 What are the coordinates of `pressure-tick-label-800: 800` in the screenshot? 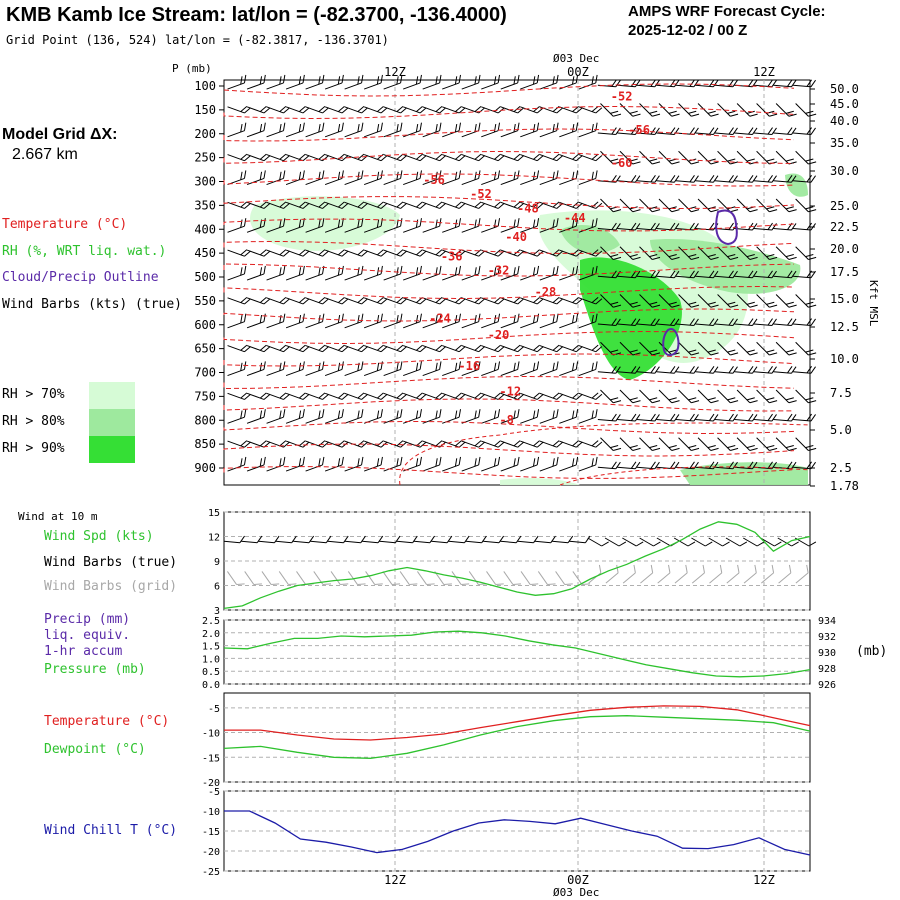 It's located at (205, 420).